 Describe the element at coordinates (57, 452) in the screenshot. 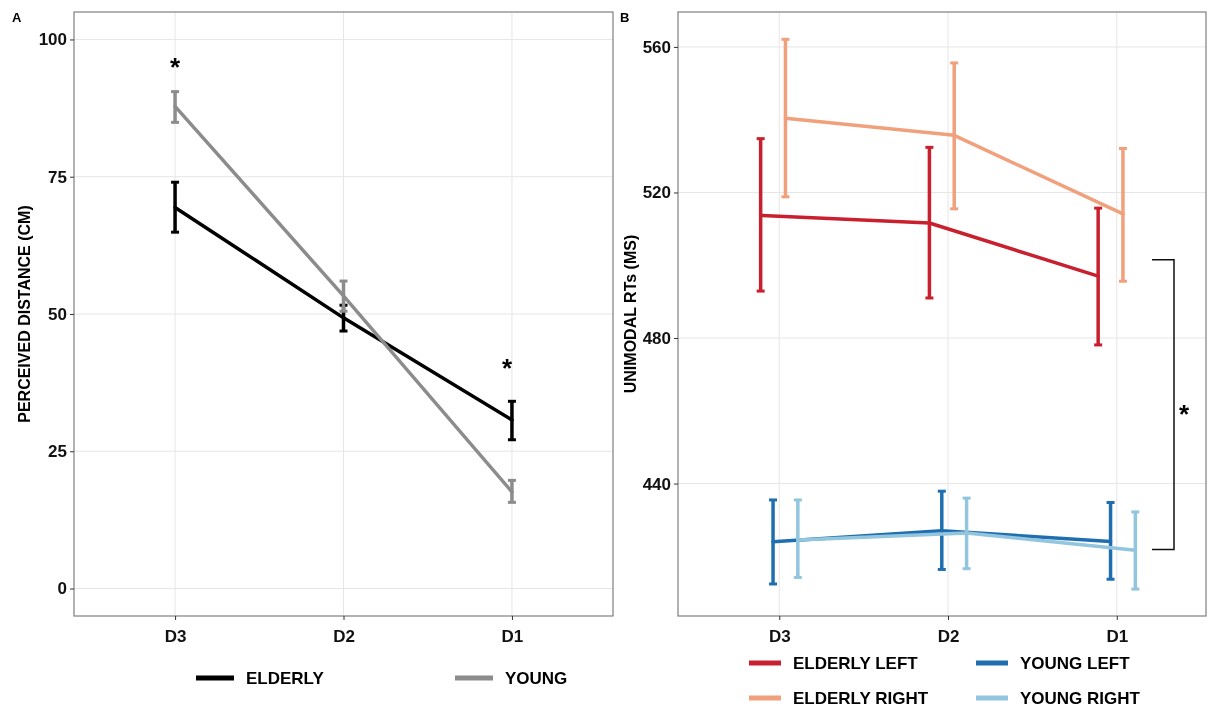

I see `y-tick-label: 25` at that location.